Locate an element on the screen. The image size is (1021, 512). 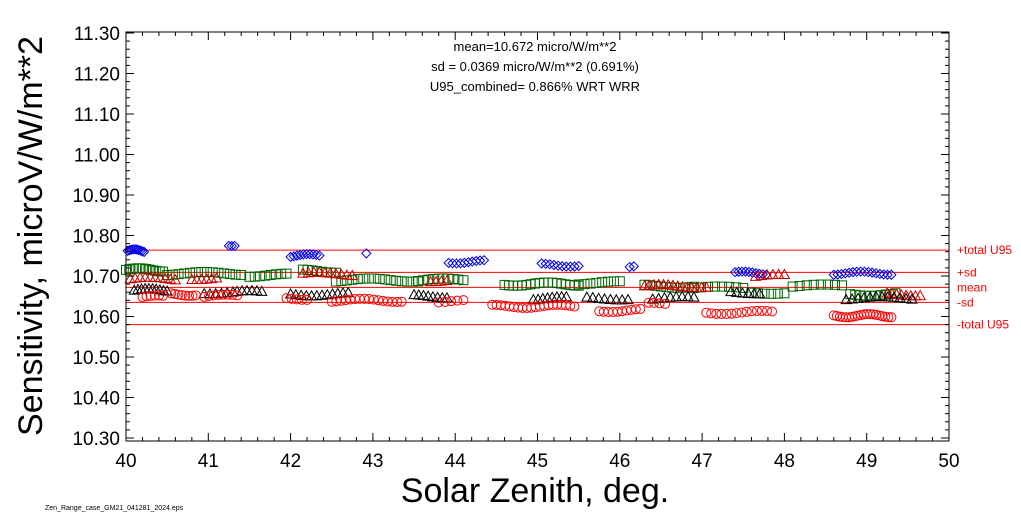
reference-line-label: -sd is located at coordinates (965, 302).